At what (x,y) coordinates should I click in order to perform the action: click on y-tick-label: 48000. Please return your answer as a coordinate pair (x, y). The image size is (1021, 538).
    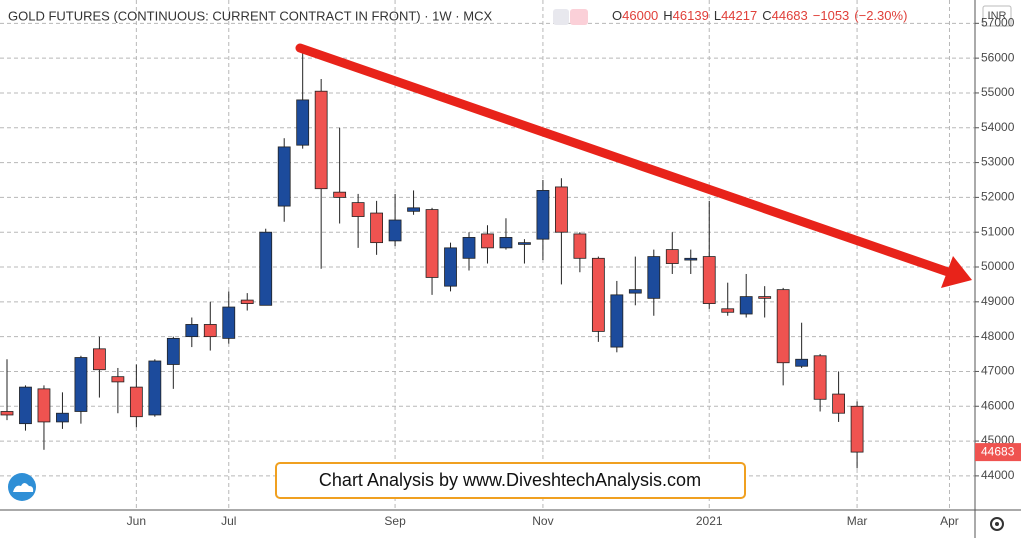
    Looking at the image, I should click on (998, 336).